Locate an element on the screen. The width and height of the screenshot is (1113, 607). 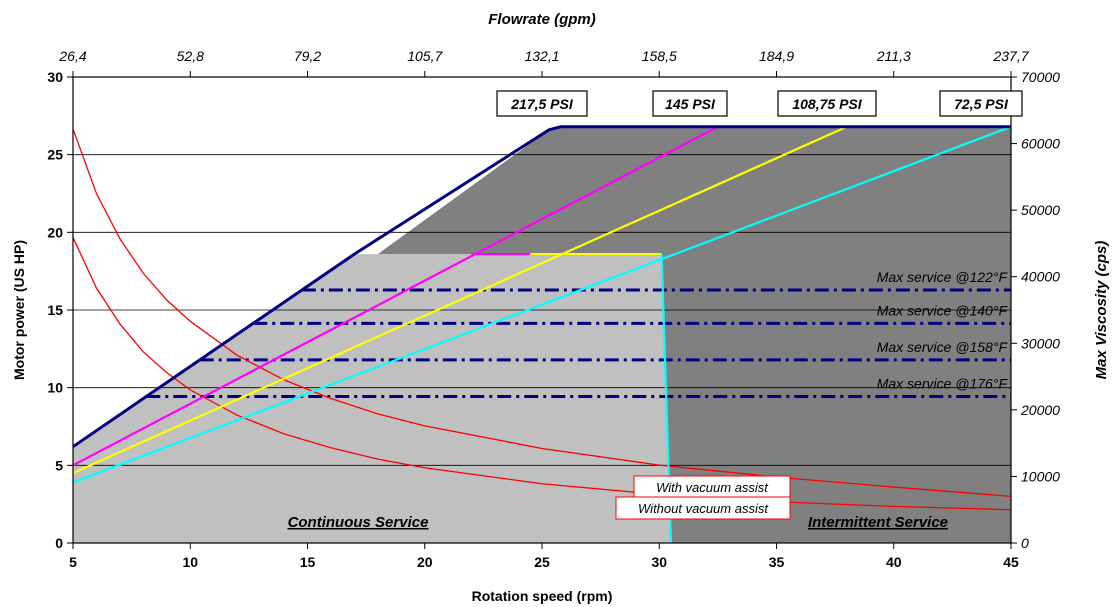
y2-tick-label-5: 50000 is located at coordinates (1040, 210).